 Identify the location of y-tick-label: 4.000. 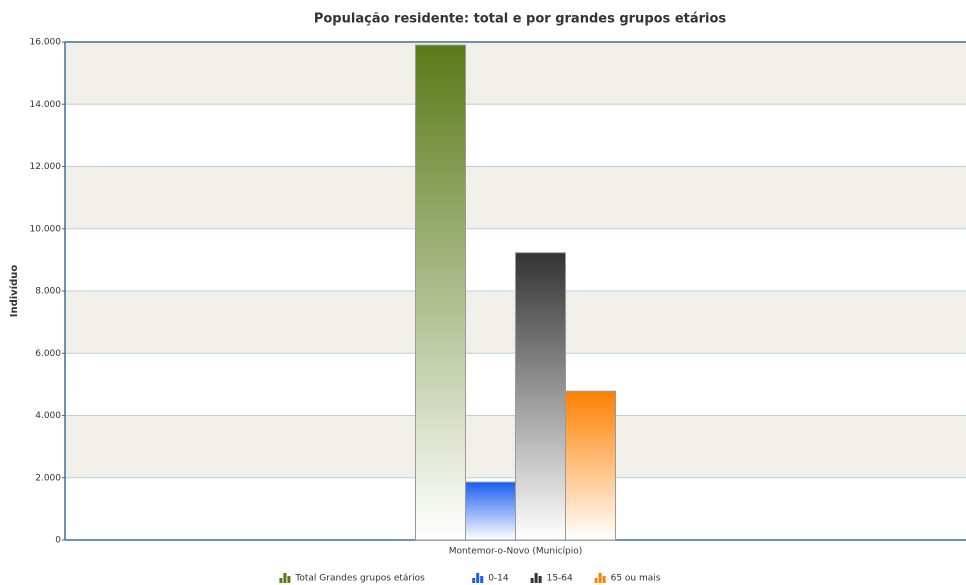
(48, 416).